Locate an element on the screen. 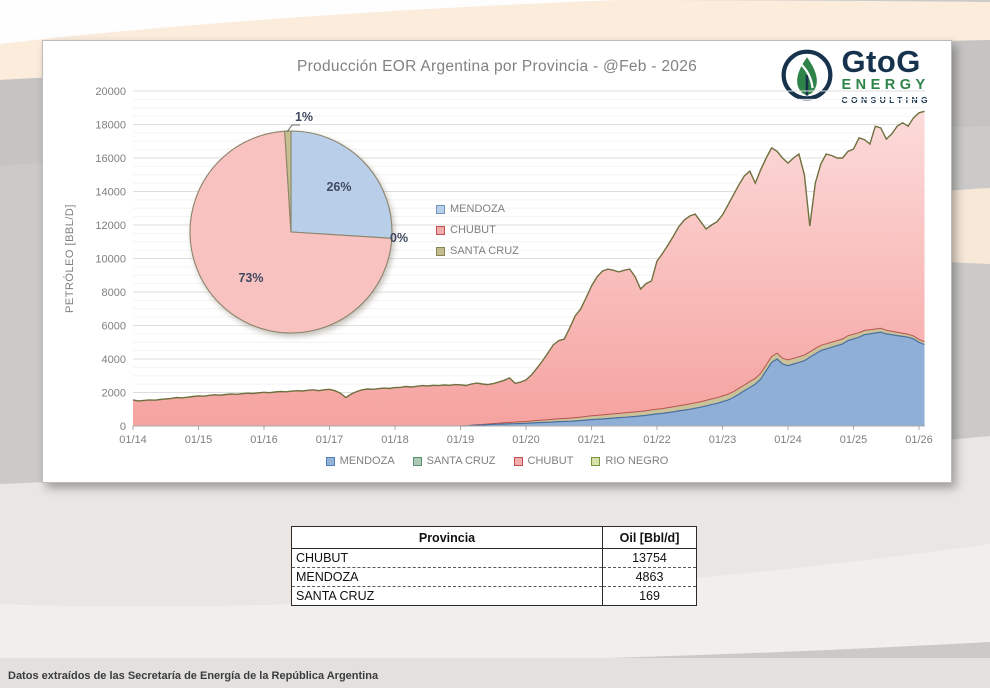  area-legend-item-mendoza: MENDOZA is located at coordinates (360, 461).